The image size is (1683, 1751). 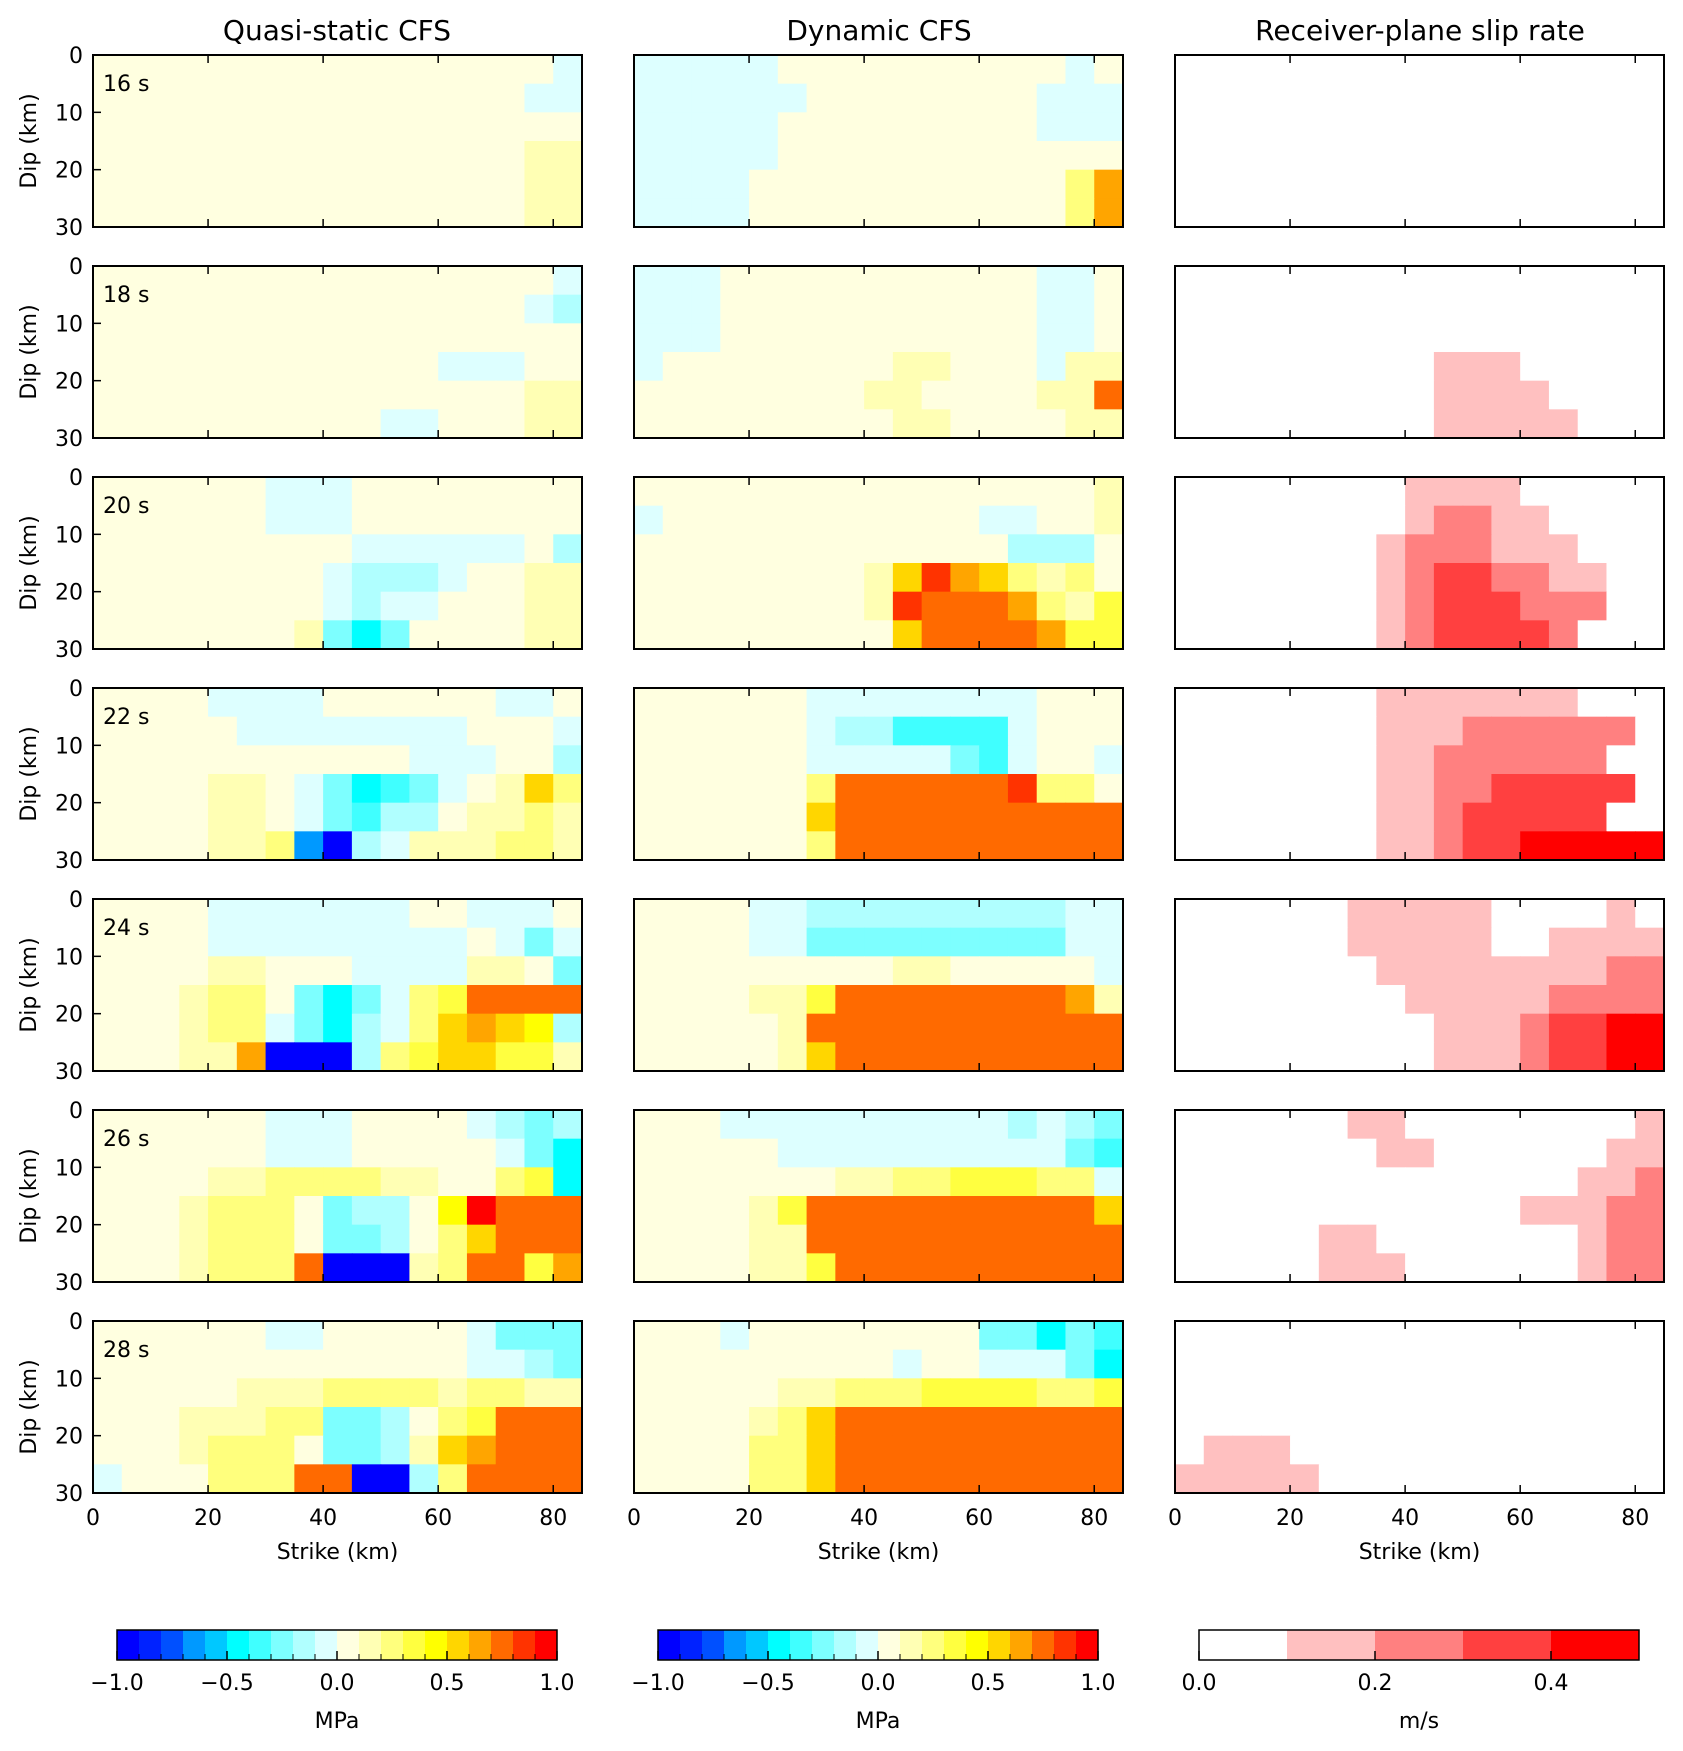 I want to click on y-tick-label: 0, so click(x=76, y=1322).